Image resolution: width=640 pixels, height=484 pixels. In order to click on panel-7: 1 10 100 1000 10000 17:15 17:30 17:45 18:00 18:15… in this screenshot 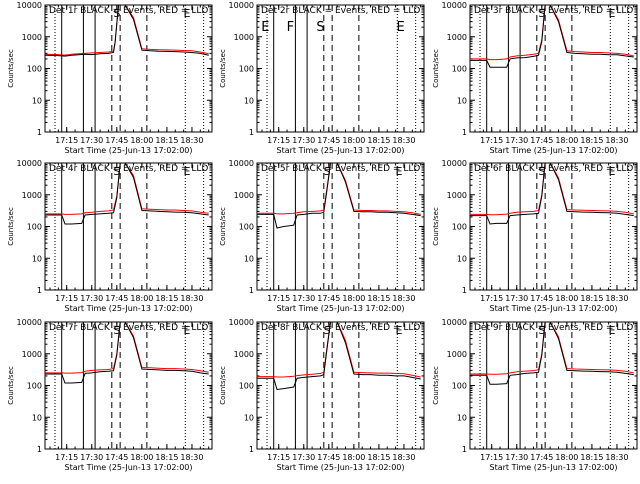, I will do `click(110, 395)`.